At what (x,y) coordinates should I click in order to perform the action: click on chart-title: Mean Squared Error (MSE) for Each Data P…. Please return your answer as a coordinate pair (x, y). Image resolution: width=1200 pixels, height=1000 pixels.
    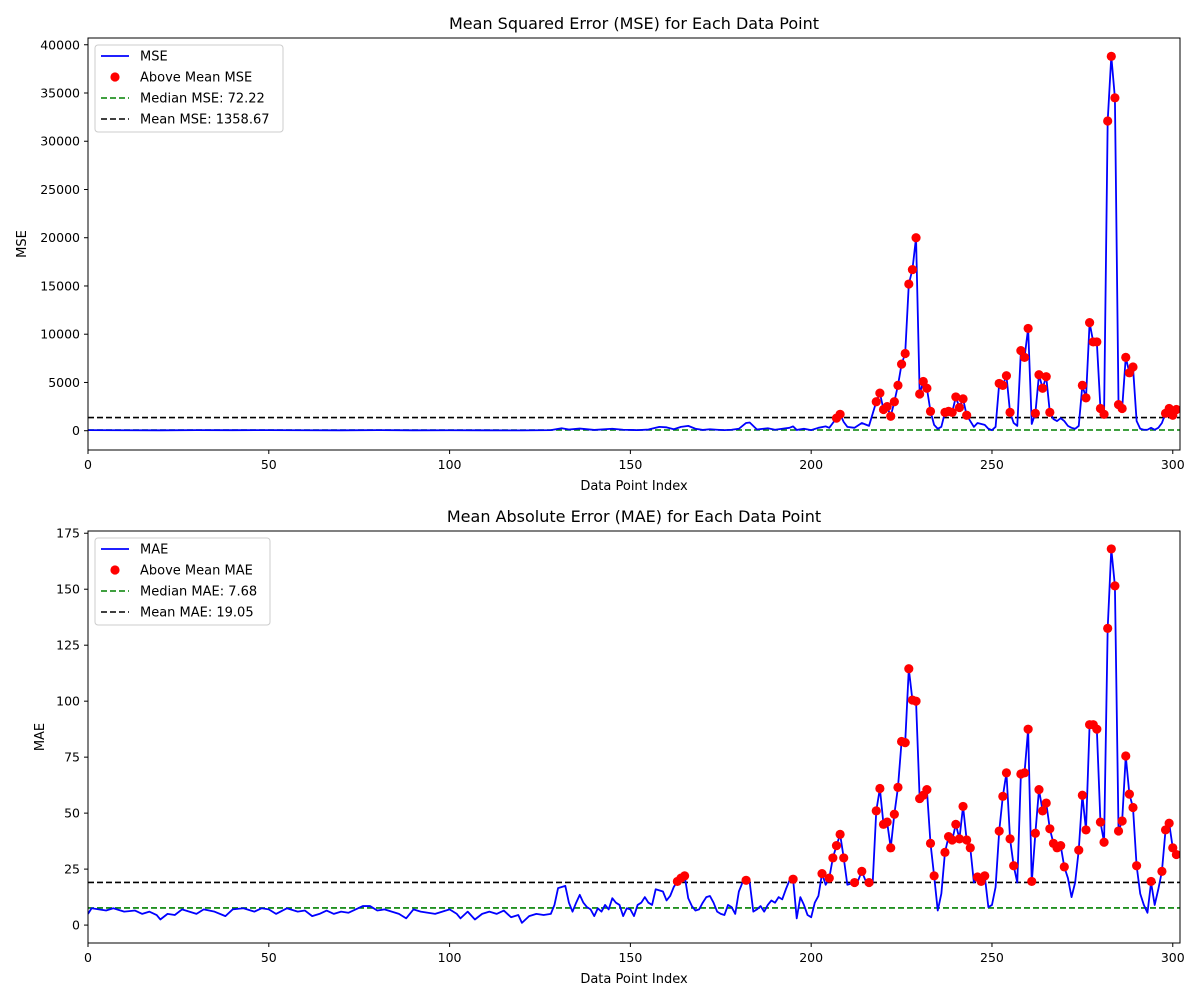
    Looking at the image, I should click on (634, 23).